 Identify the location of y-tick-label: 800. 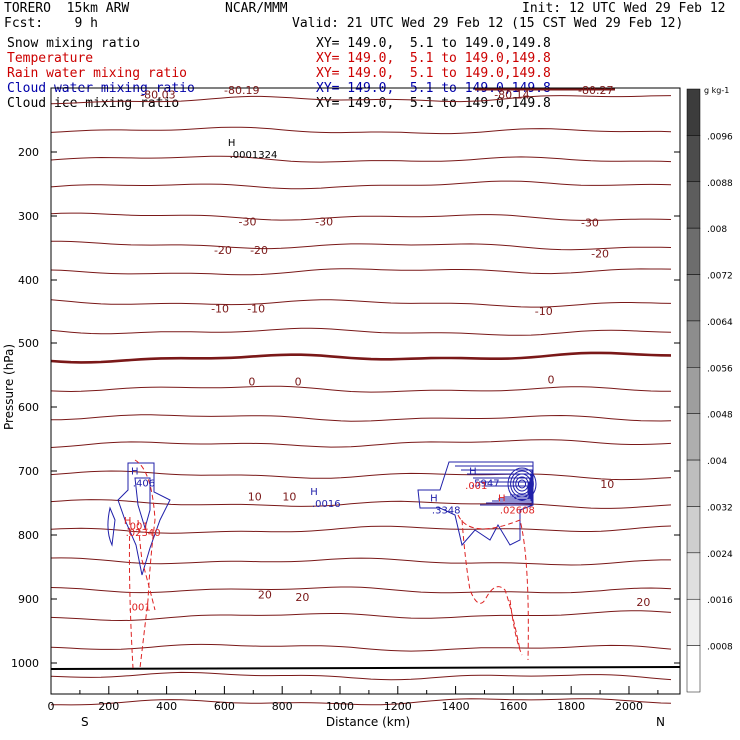
(28, 535).